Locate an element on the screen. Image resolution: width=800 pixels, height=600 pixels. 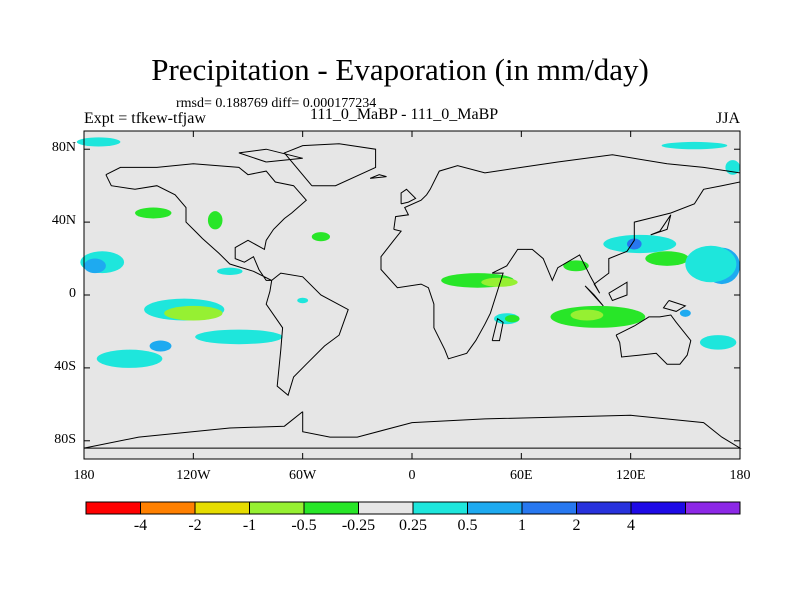
colorbar is located at coordinates (413, 508).